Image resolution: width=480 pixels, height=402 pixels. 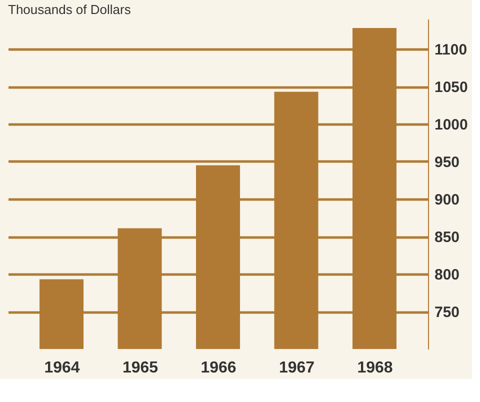 What do you see at coordinates (296, 368) in the screenshot?
I see `x-tick-label: 1967` at bounding box center [296, 368].